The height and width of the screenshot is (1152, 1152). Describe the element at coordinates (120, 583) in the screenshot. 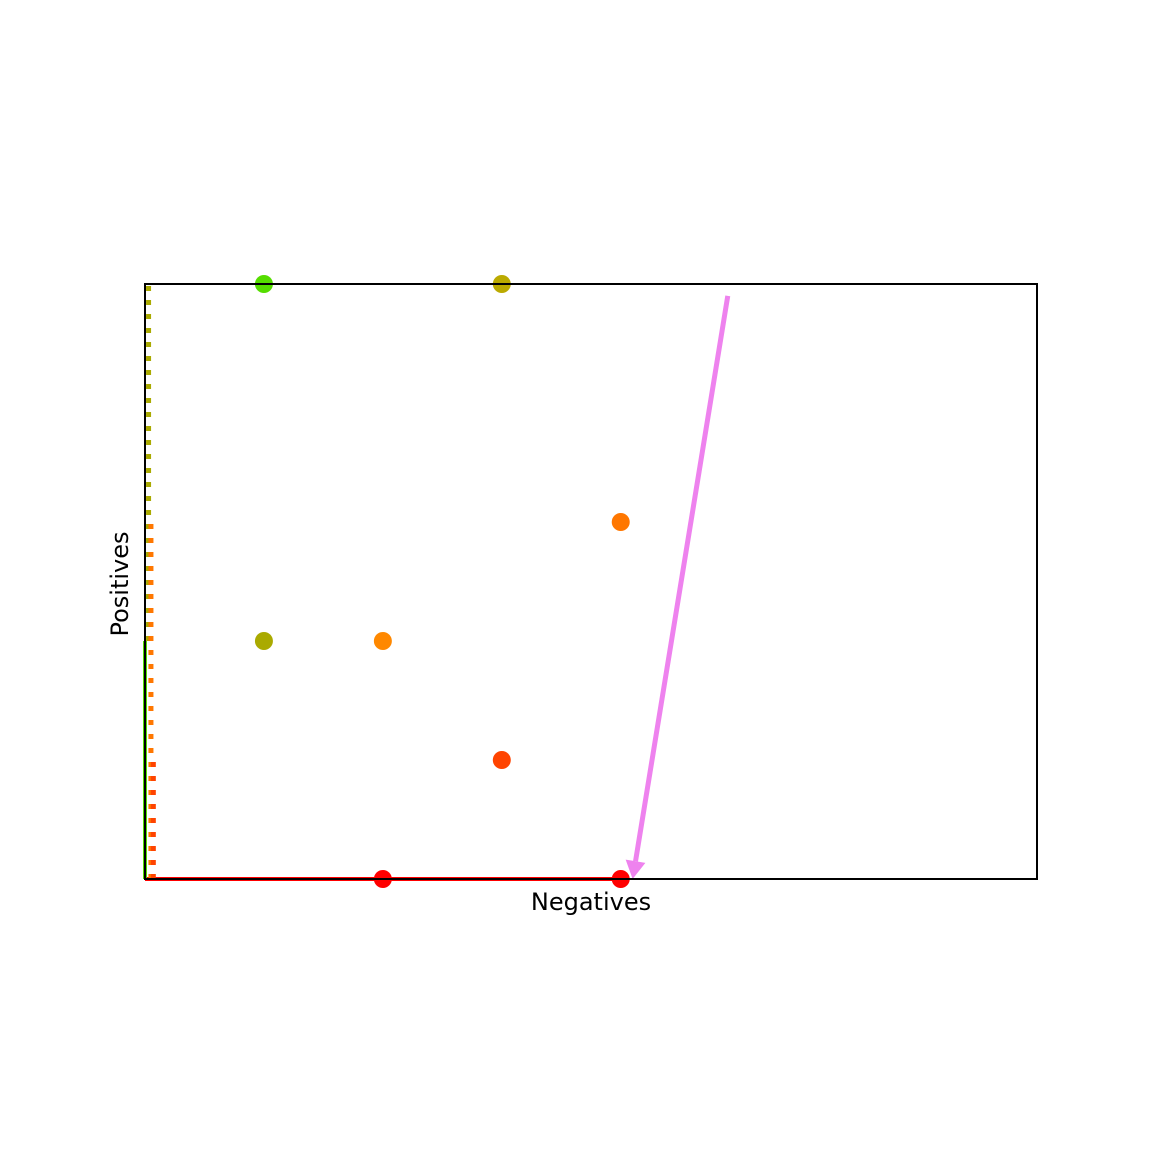

I see `y-axis-label: Positives` at that location.